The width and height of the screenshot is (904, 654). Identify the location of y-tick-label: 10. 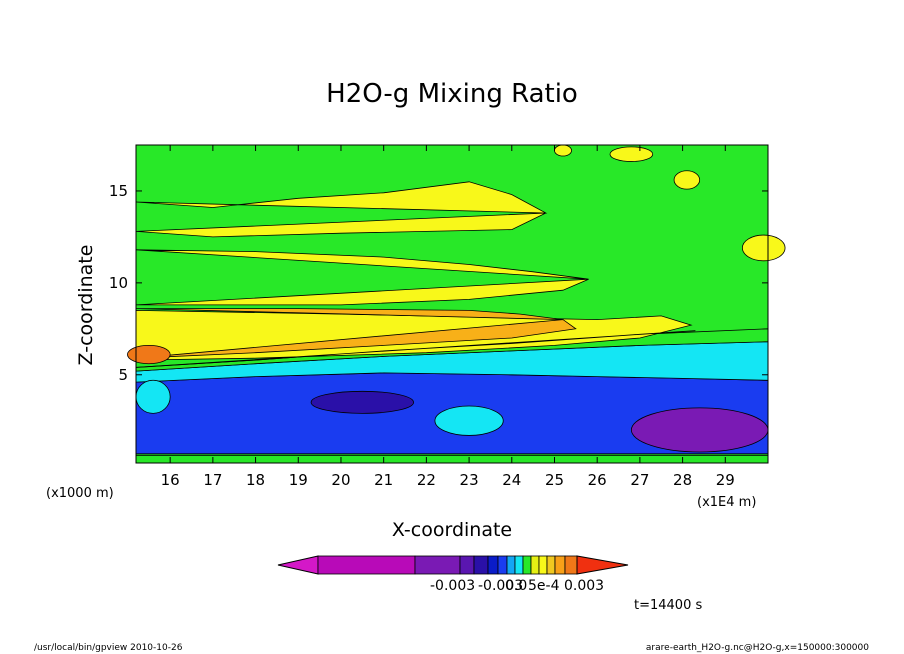
(118, 283).